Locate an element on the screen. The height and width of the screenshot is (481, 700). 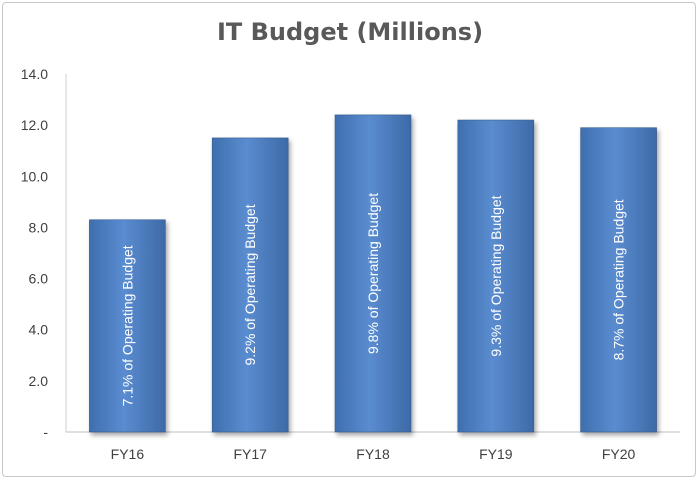
bar-data-label: 9.3% of Operating Budget is located at coordinates (496, 275).